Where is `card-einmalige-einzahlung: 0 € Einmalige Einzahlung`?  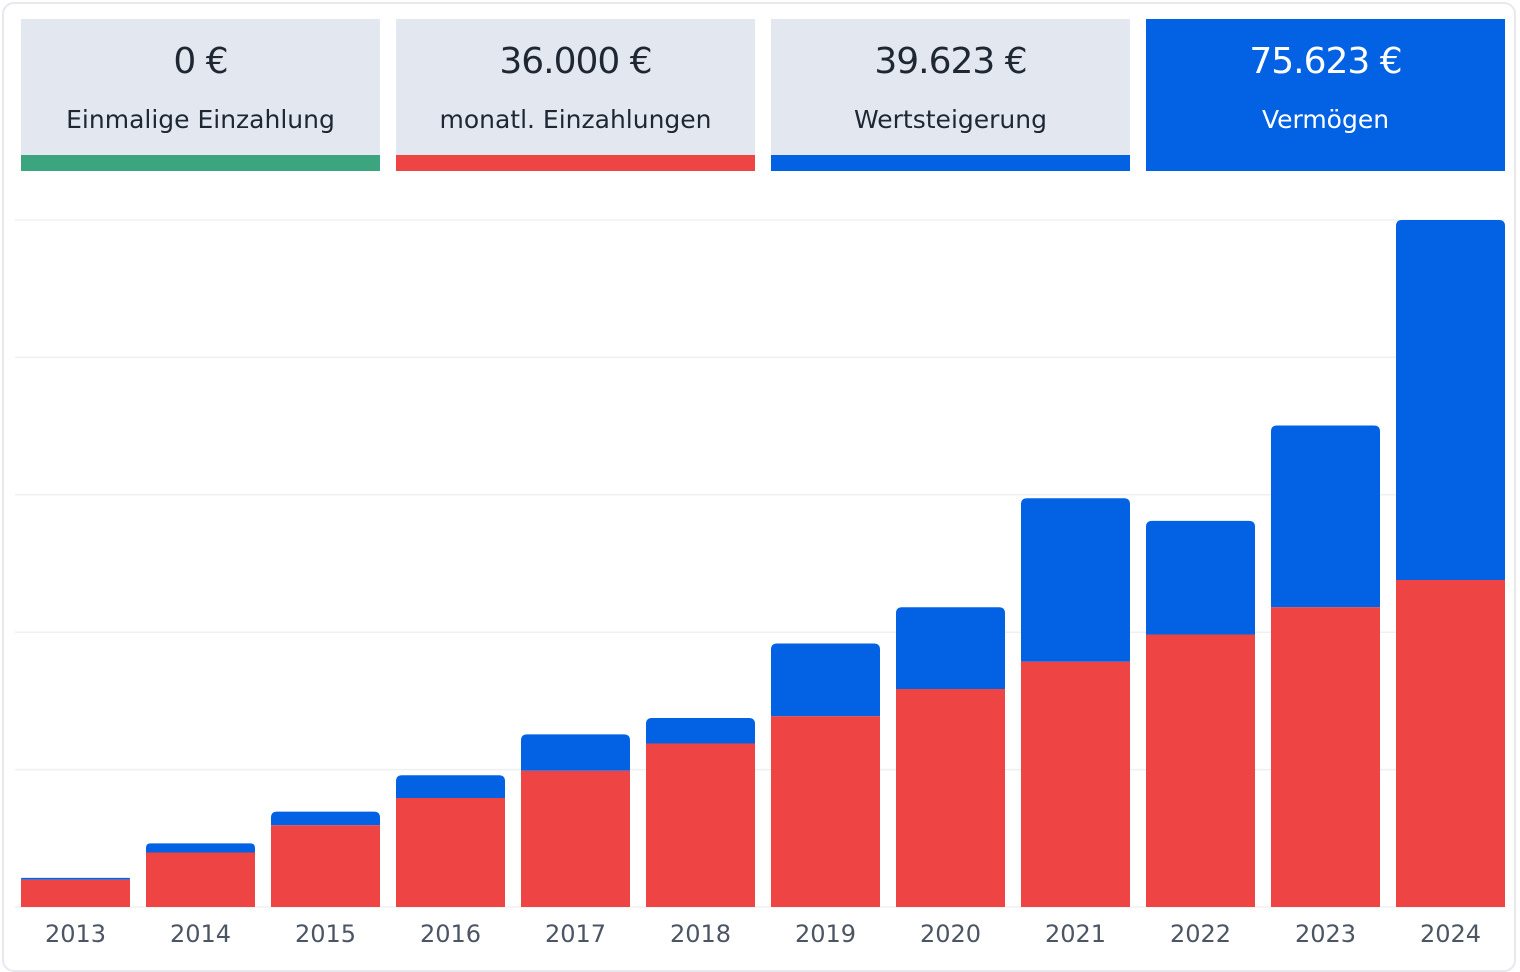 card-einmalige-einzahlung: 0 € Einmalige Einzahlung is located at coordinates (200, 95).